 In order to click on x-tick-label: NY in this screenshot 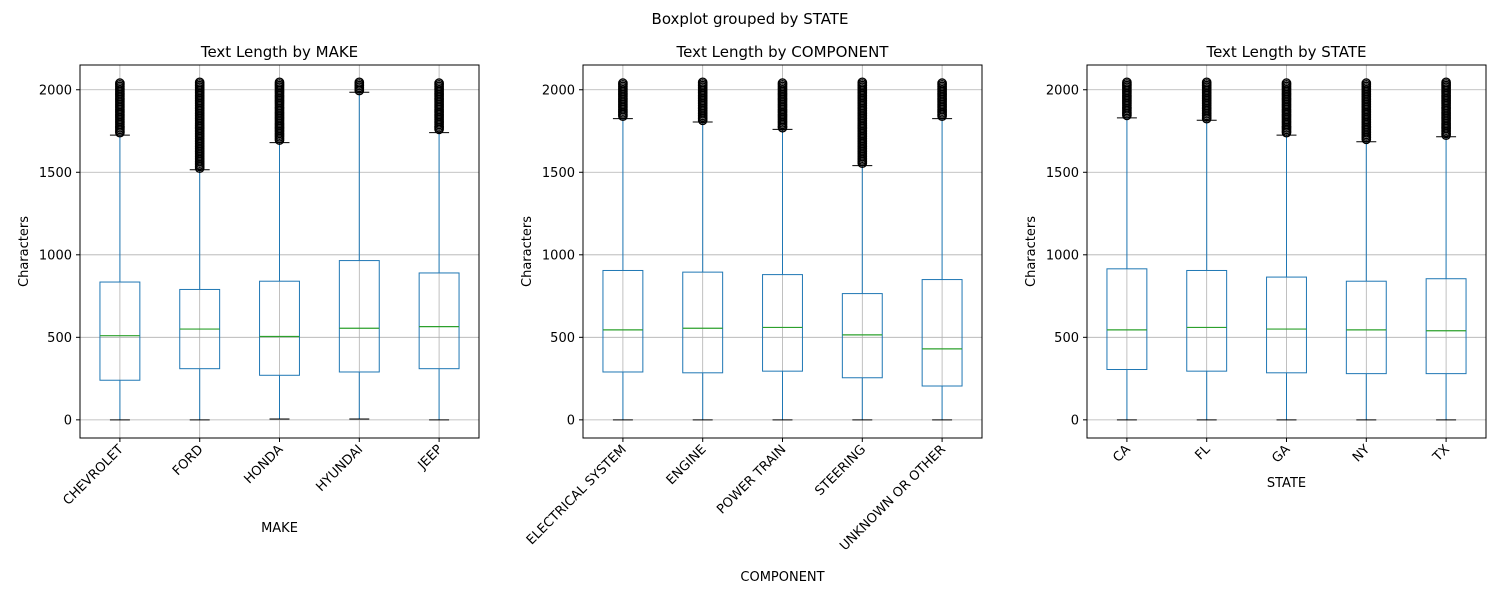, I will do `click(1361, 453)`.